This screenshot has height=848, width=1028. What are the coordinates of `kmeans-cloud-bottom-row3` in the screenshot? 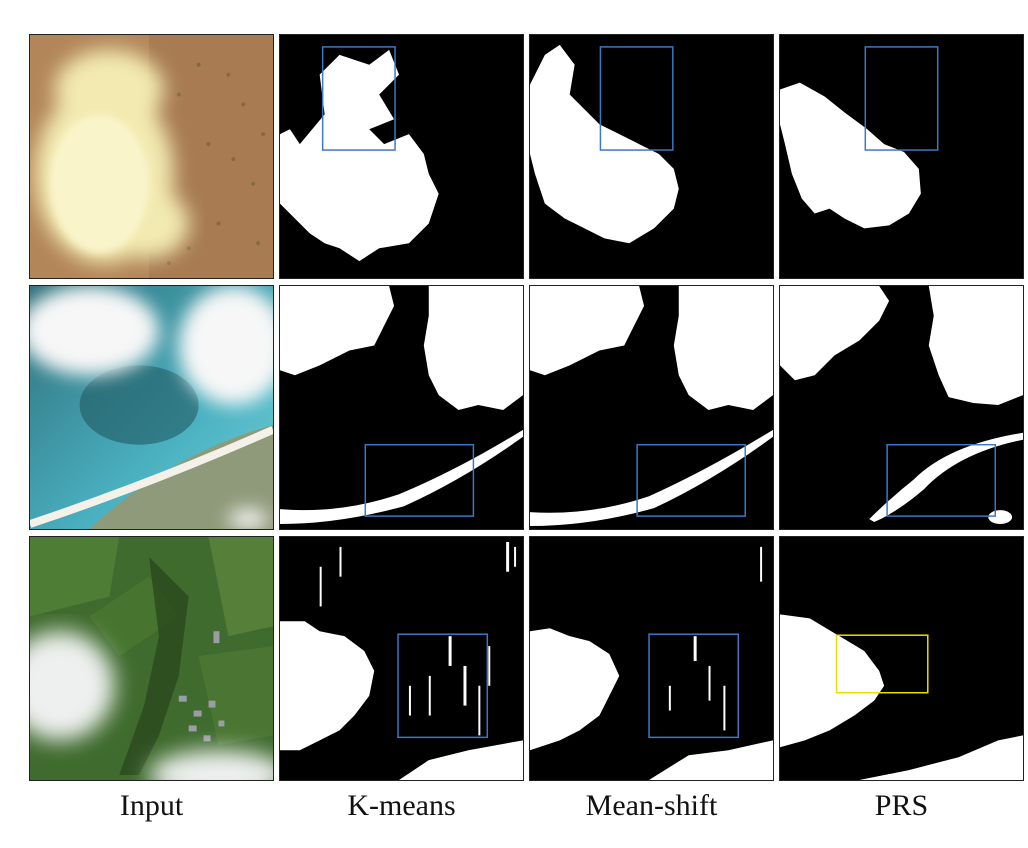 It's located at (461, 760).